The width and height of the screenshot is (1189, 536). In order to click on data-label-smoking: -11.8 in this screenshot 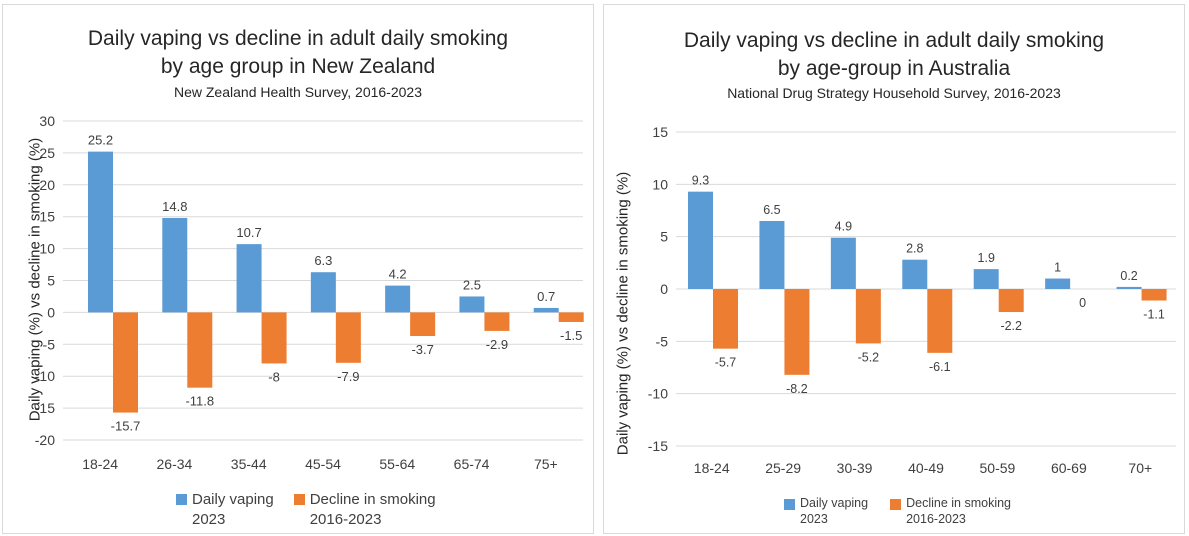, I will do `click(199, 401)`.